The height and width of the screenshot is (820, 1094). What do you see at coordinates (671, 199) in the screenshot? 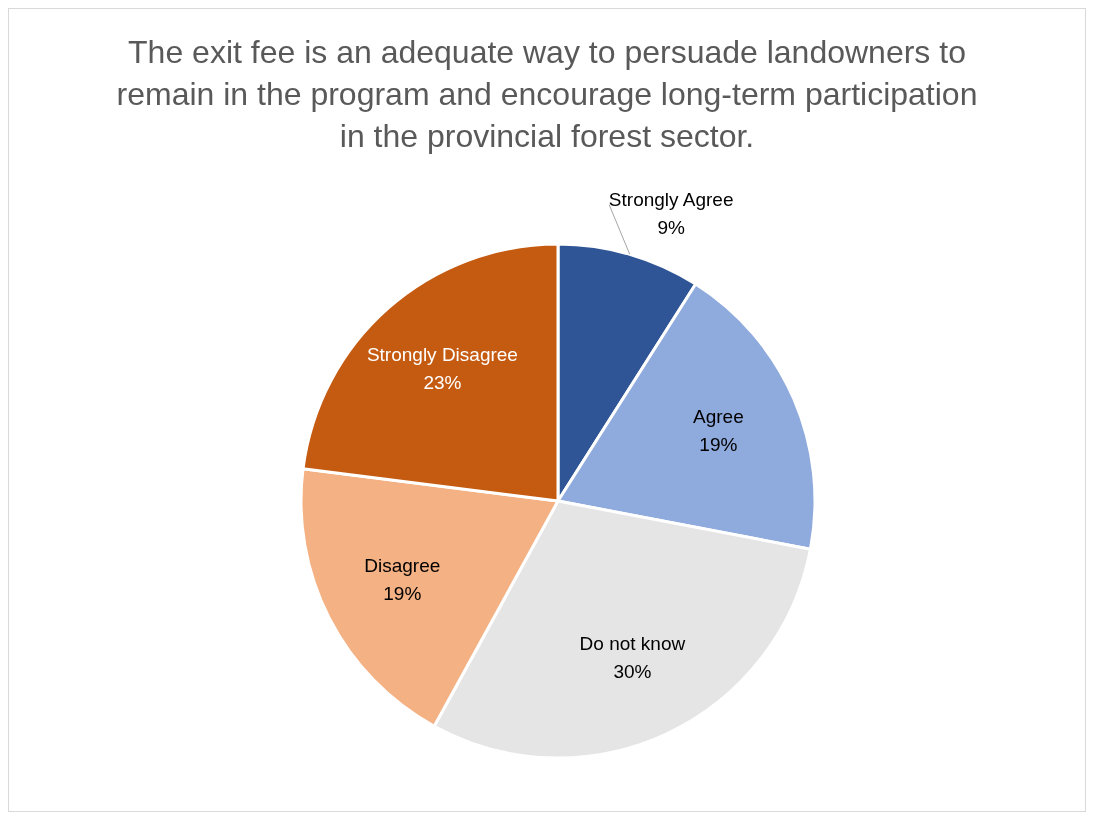
I see `slice-label: Strongly Agree` at bounding box center [671, 199].